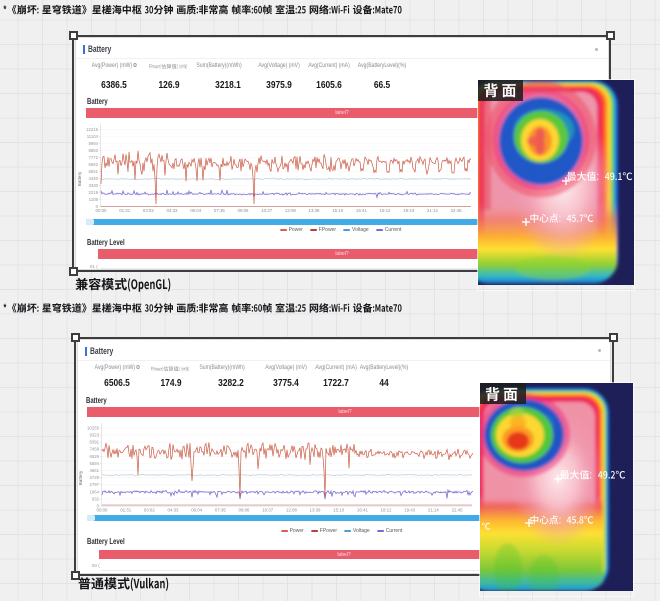 This screenshot has width=660, height=601. I want to click on svg-text: 11104, so click(93, 136).